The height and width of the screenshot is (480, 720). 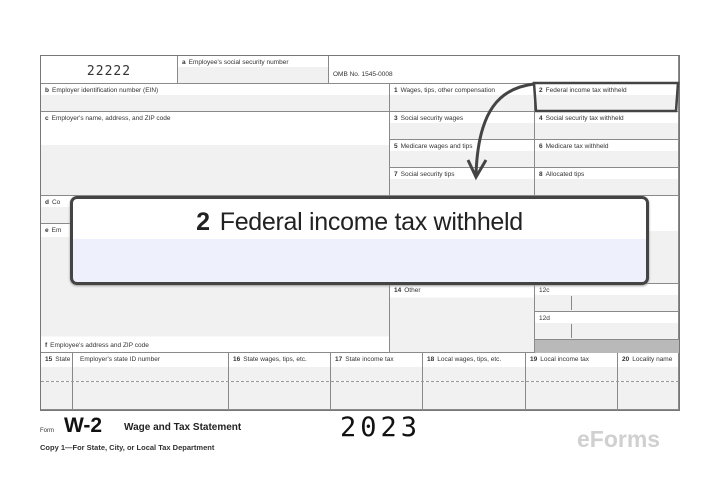 I want to click on box-8-label: Allocated tips, so click(x=565, y=174).